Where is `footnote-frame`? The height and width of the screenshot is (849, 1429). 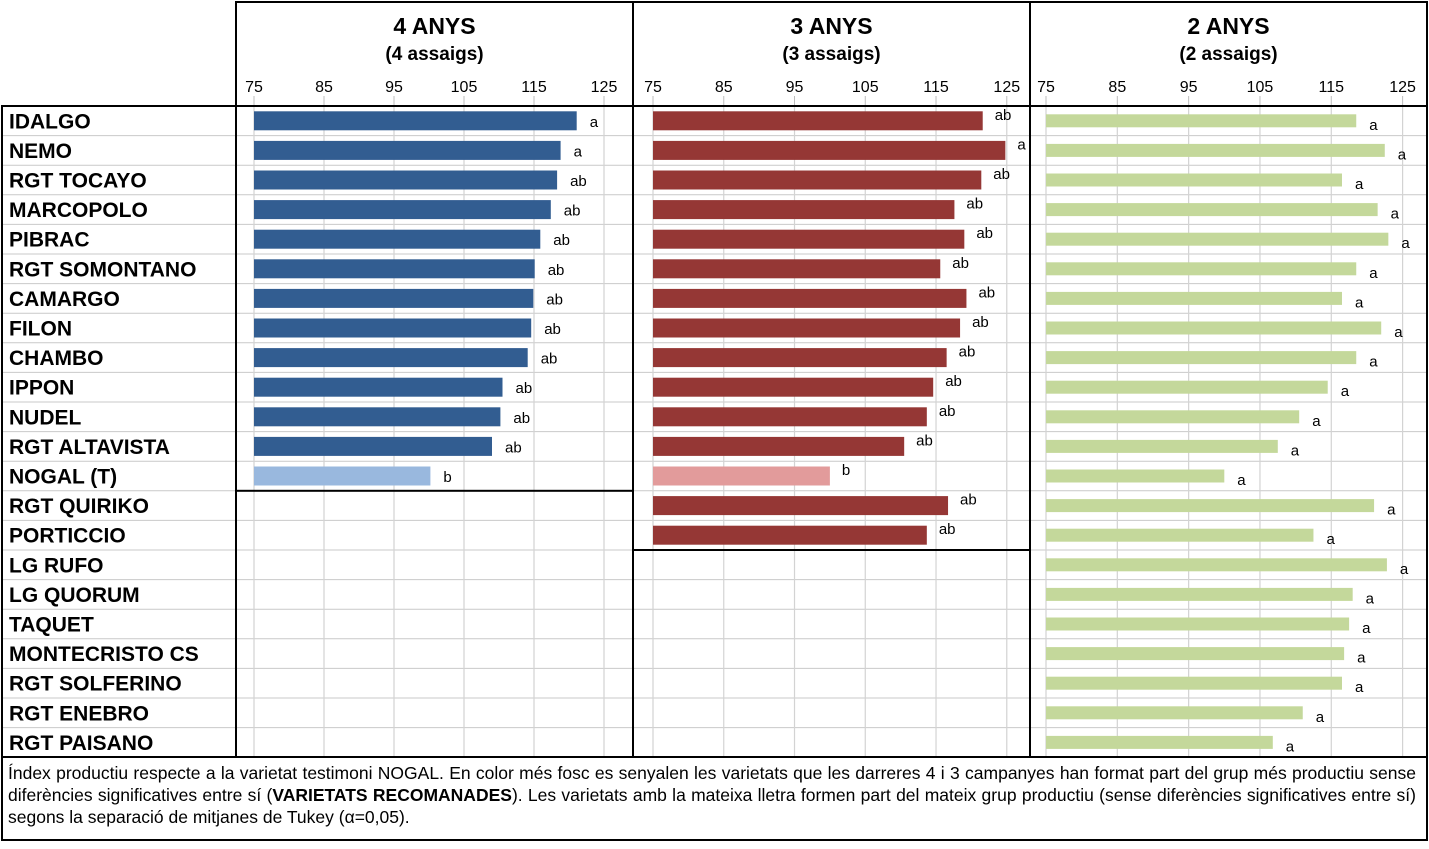
footnote-frame is located at coordinates (714, 798).